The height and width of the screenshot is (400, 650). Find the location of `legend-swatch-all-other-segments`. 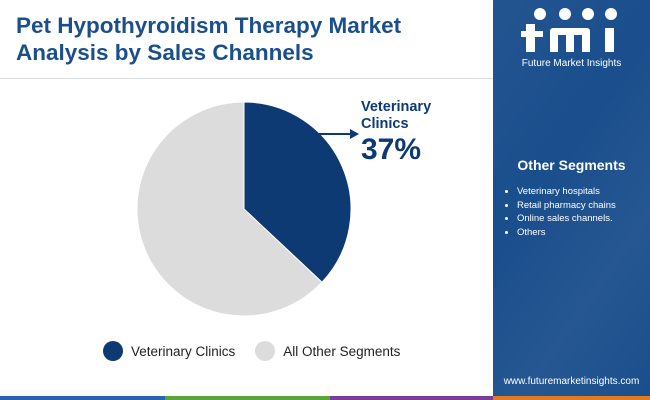

legend-swatch-all-other-segments is located at coordinates (265, 351).